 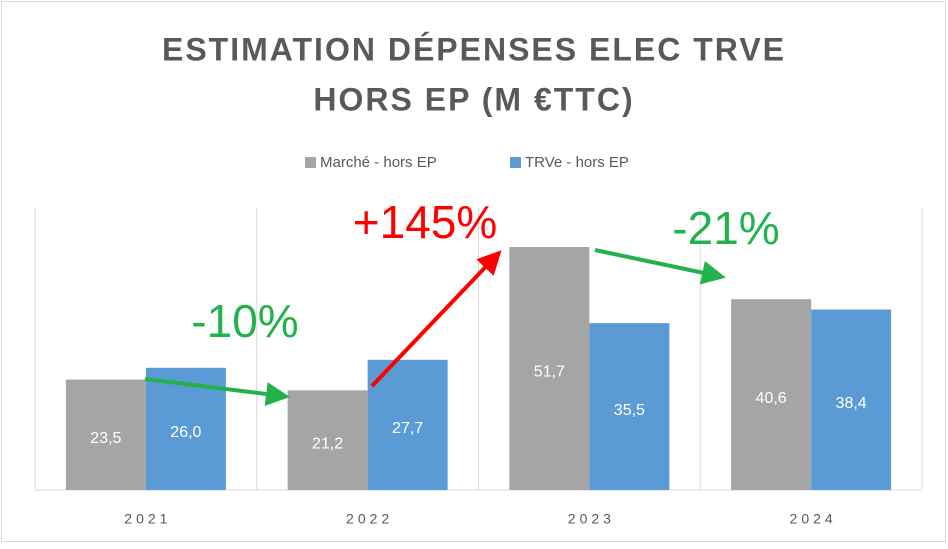 I want to click on data-label: 38,4, so click(x=851, y=403).